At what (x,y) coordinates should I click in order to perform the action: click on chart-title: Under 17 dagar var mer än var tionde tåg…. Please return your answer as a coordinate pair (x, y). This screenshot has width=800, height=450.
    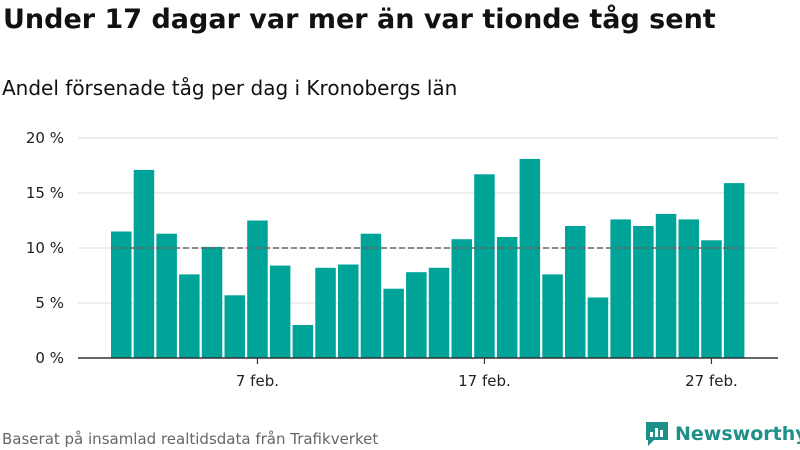
    Looking at the image, I should click on (359, 19).